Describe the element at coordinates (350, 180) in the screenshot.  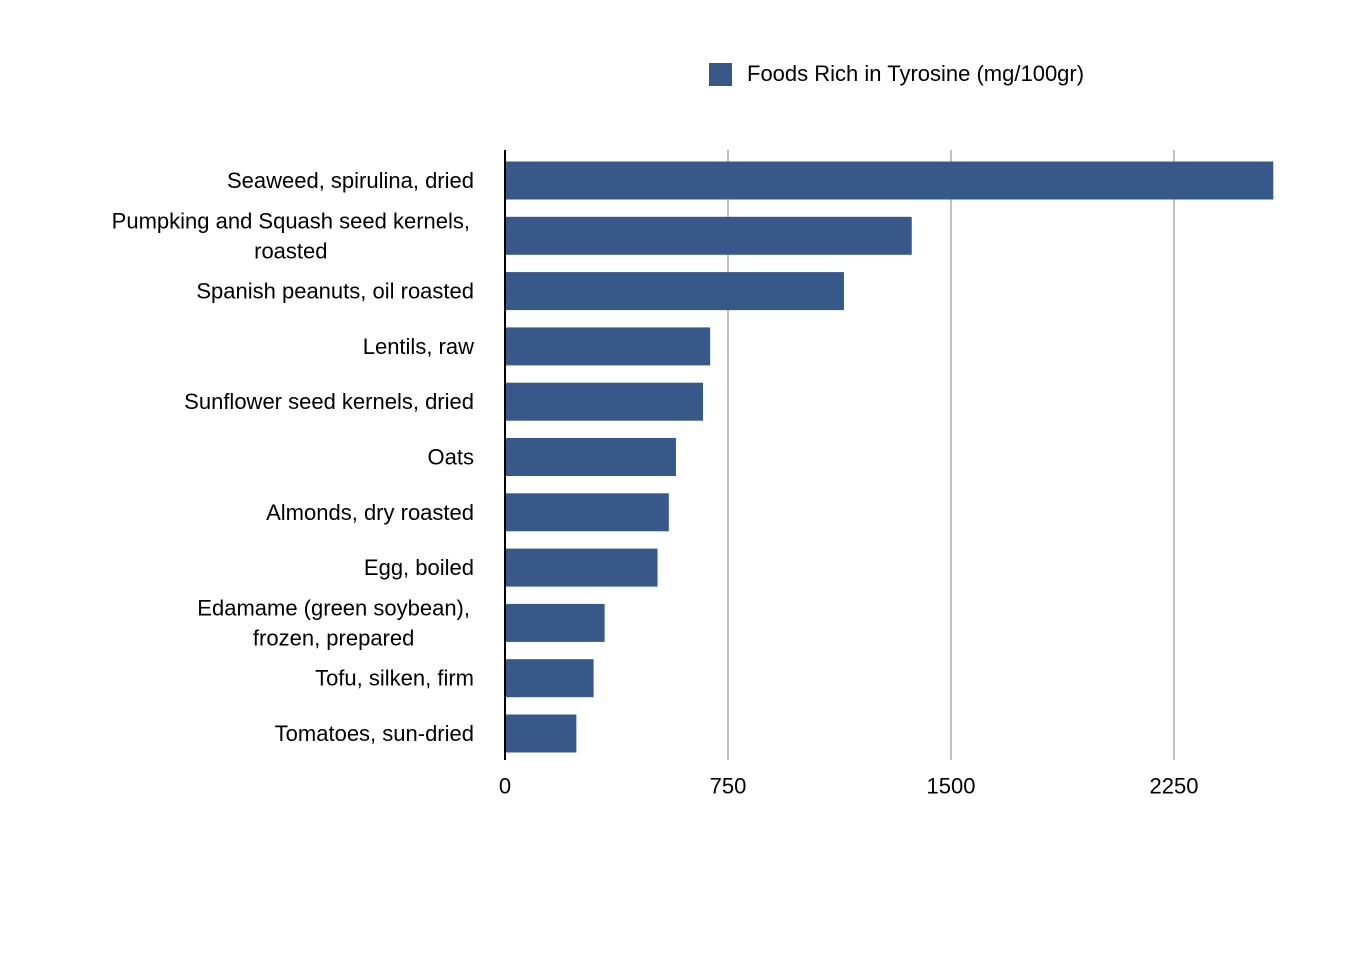
I see `category-label-0: Seaweed, spirulina, dried` at that location.